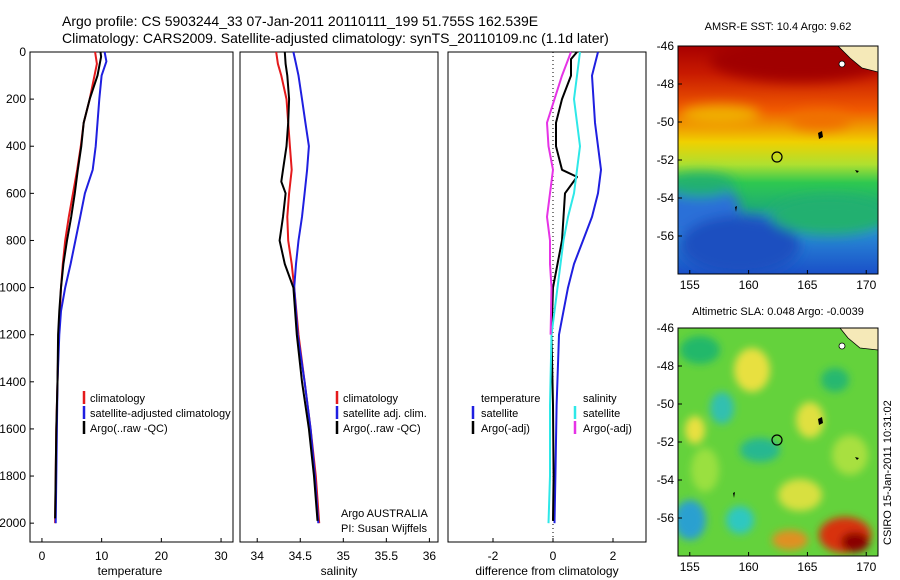  What do you see at coordinates (306, 287) in the screenshot?
I see `series-line-satellite-adj-clim-` at bounding box center [306, 287].